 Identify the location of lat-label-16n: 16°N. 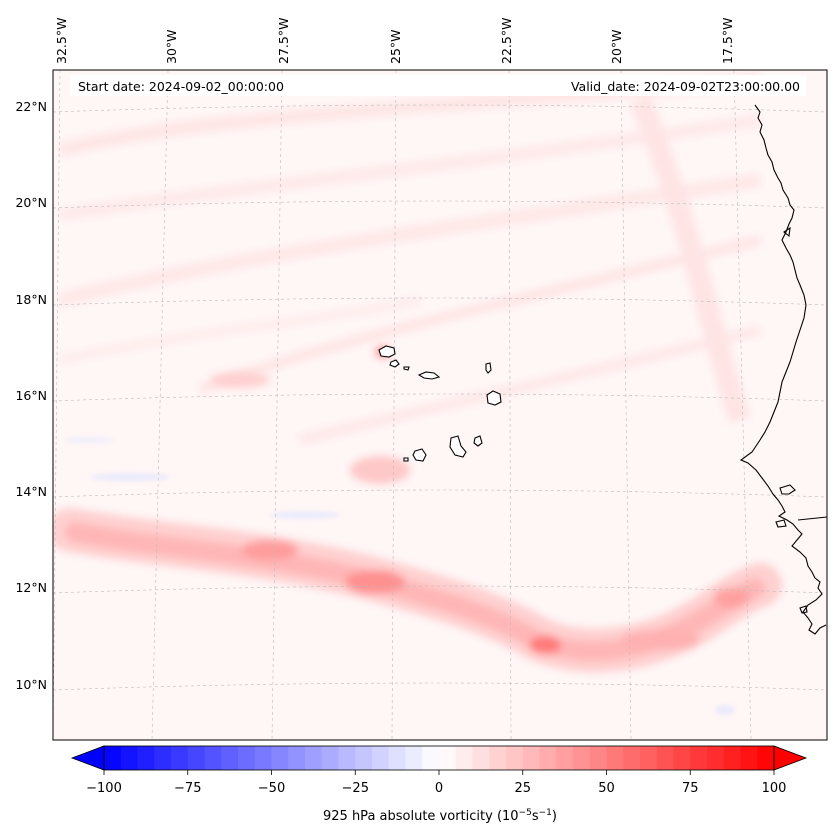
(31, 395).